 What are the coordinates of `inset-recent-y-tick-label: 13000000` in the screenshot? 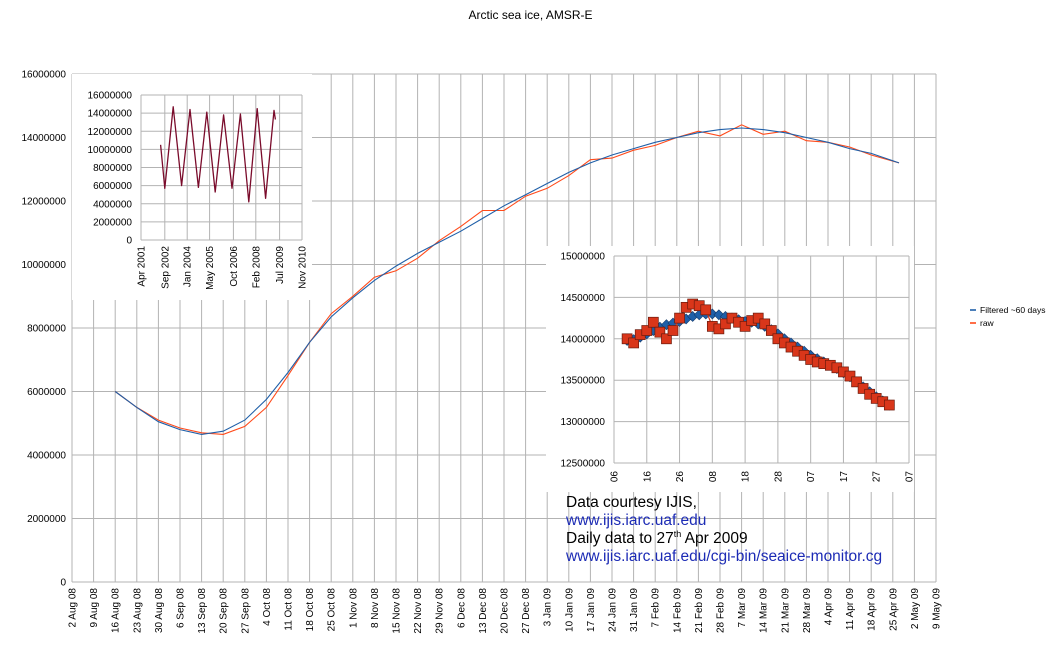 It's located at (583, 422).